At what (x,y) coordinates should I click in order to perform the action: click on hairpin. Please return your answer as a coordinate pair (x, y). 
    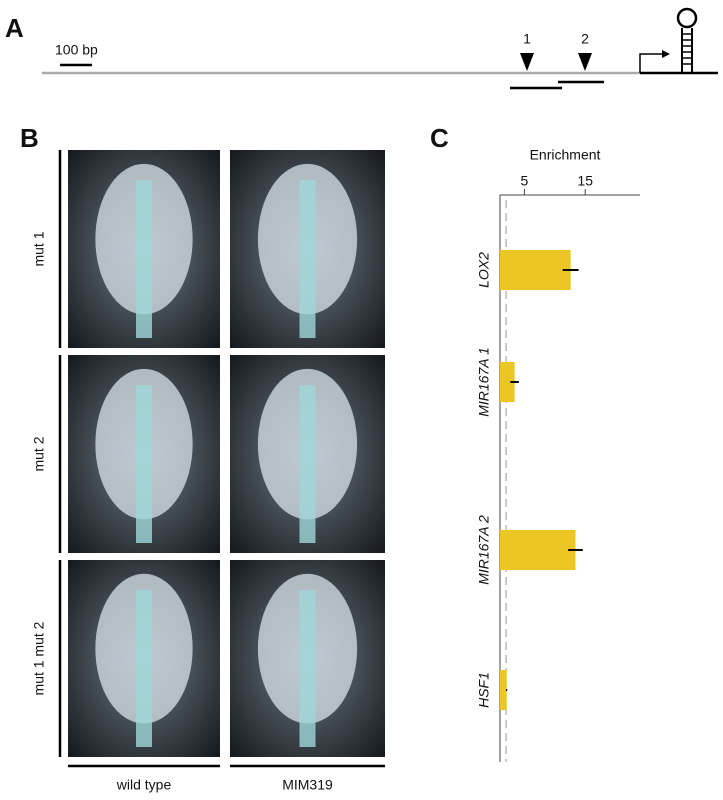
    Looking at the image, I should click on (687, 50).